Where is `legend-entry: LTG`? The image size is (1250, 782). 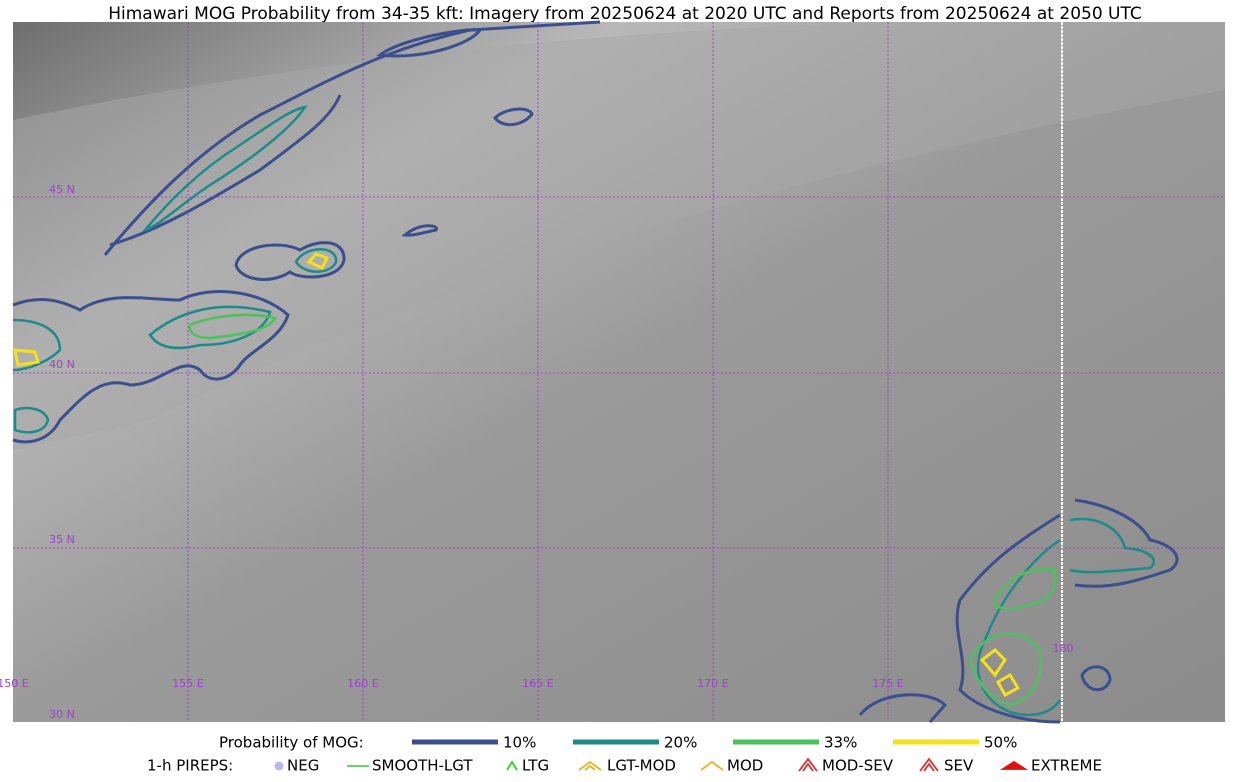
legend-entry: LTG is located at coordinates (535, 766).